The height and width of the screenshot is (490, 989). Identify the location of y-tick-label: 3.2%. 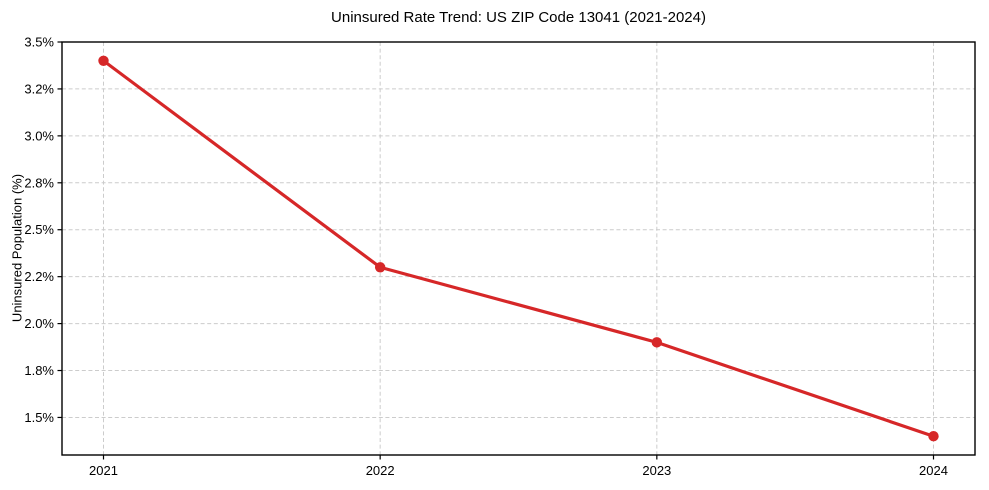
(39, 88).